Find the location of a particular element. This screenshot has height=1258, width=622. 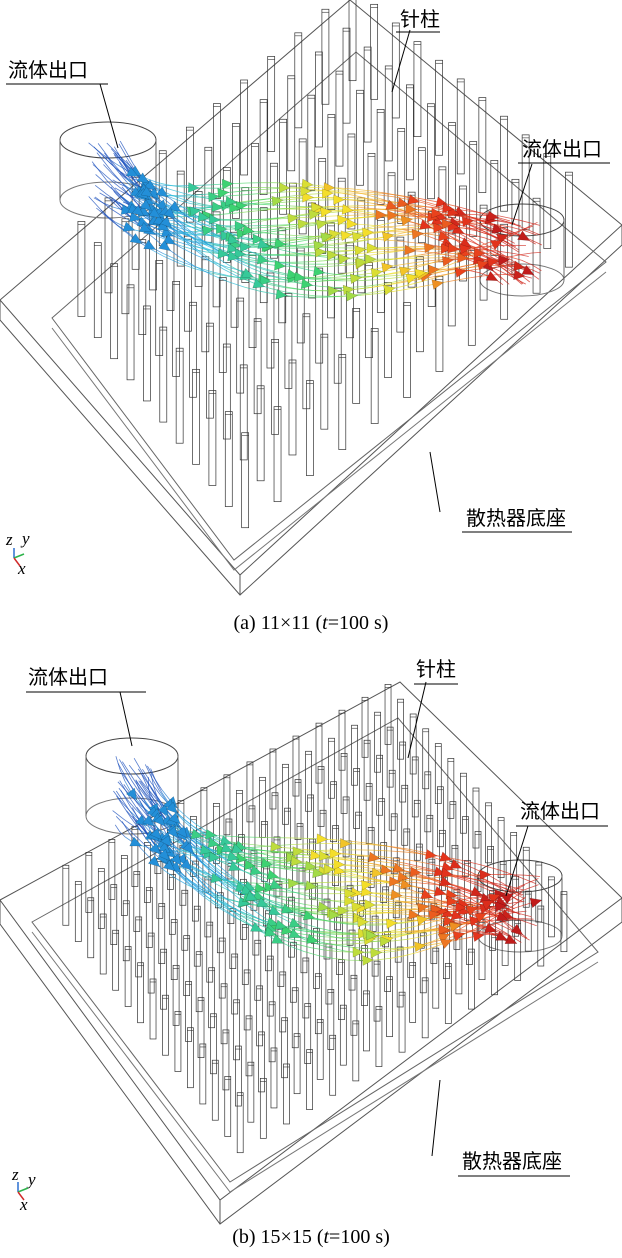

axis-x-label: x is located at coordinates (21, 568).